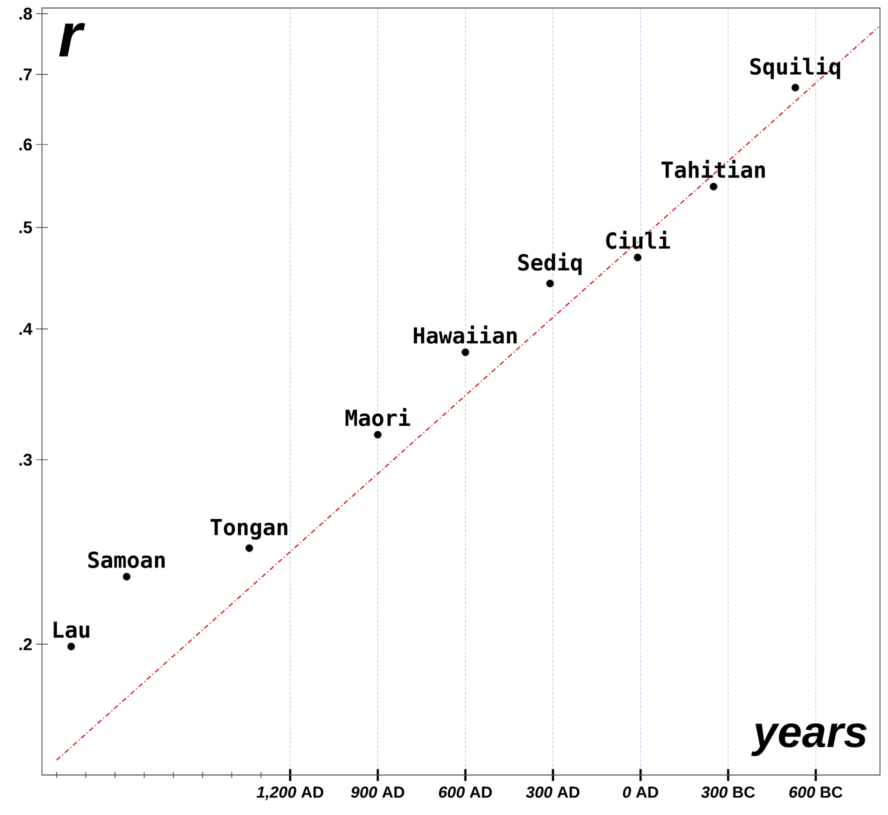 Image resolution: width=888 pixels, height=815 pixels. What do you see at coordinates (25, 14) in the screenshot?
I see `y-tick-label: .8` at bounding box center [25, 14].